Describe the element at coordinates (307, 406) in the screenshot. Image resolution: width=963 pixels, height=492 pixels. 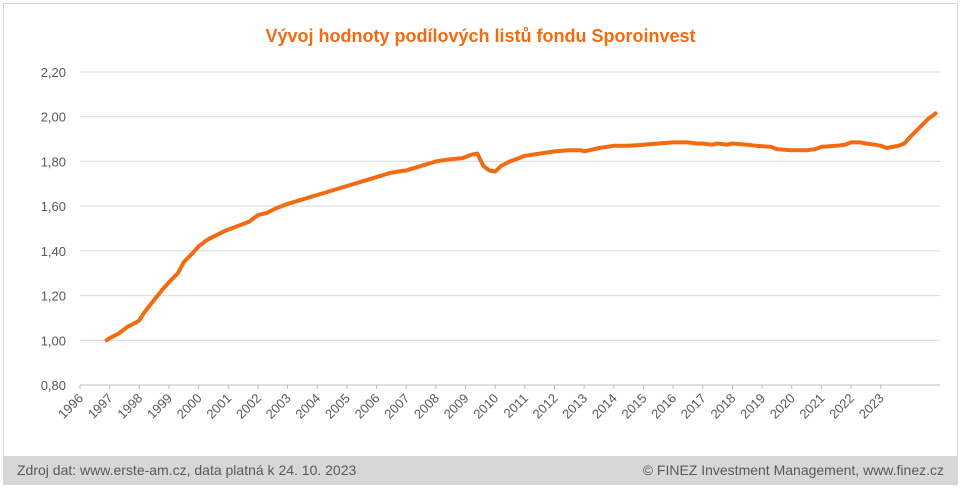
I see `x-tick-label: 2004` at that location.